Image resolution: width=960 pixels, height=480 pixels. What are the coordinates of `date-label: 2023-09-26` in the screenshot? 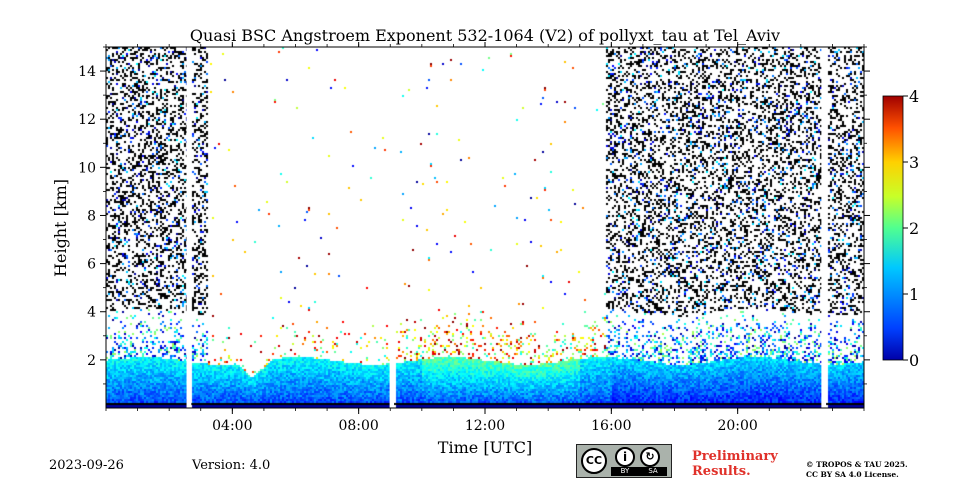 It's located at (86, 465).